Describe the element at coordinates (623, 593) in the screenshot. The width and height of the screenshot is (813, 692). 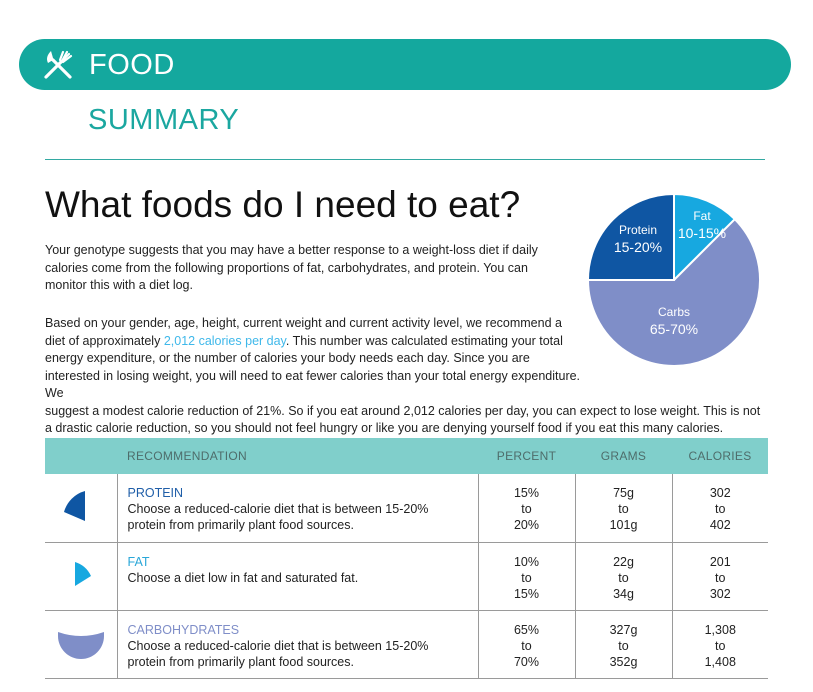
I see `fat-grams-high: 34g` at that location.